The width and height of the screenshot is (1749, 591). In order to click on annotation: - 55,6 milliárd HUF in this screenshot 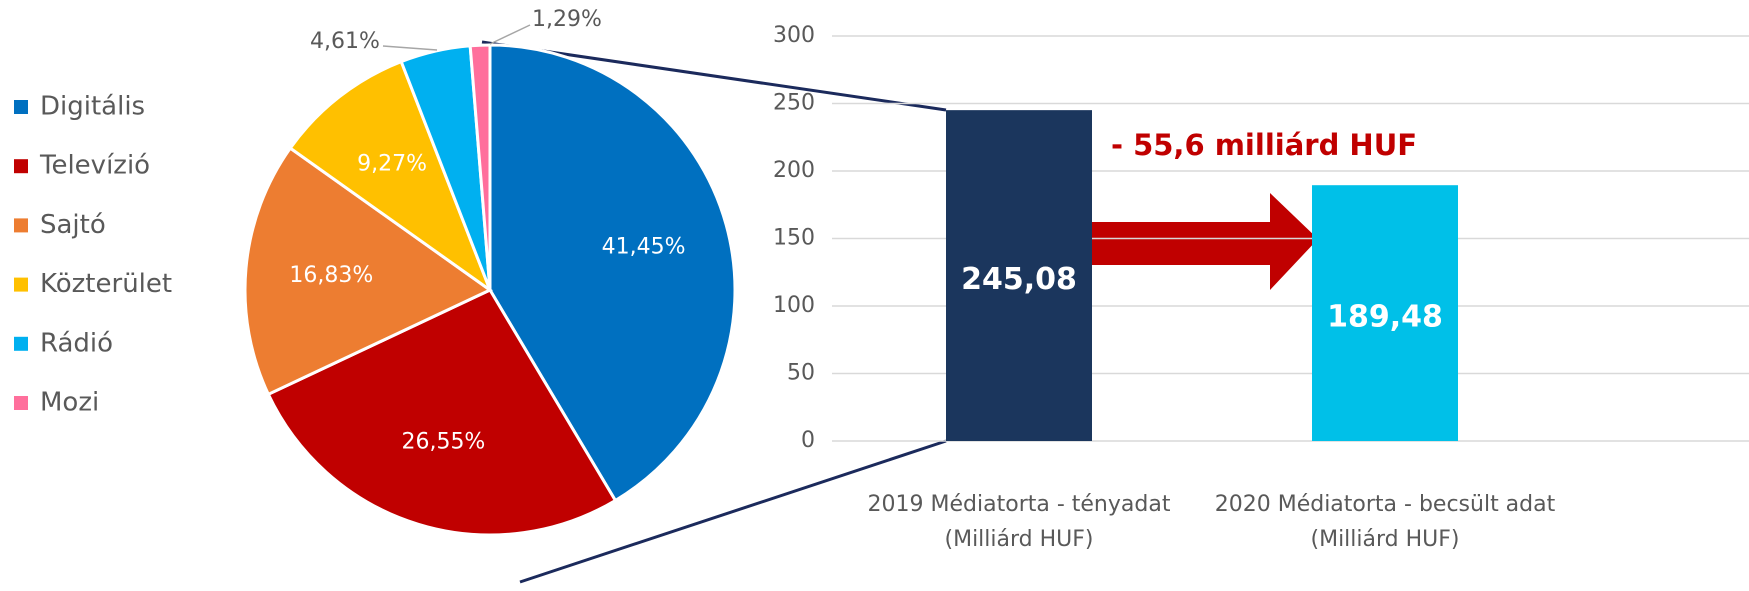, I will do `click(1264, 145)`.